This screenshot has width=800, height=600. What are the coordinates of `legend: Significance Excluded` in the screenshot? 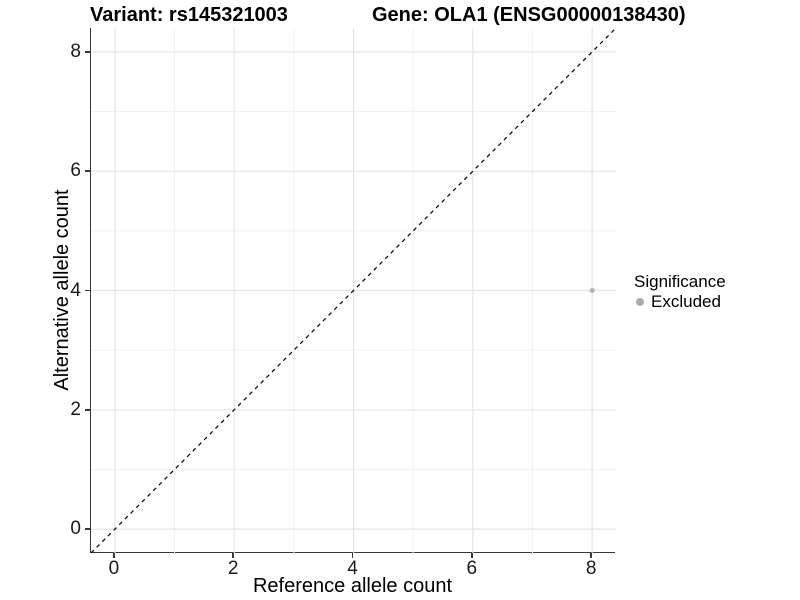 It's located at (680, 292).